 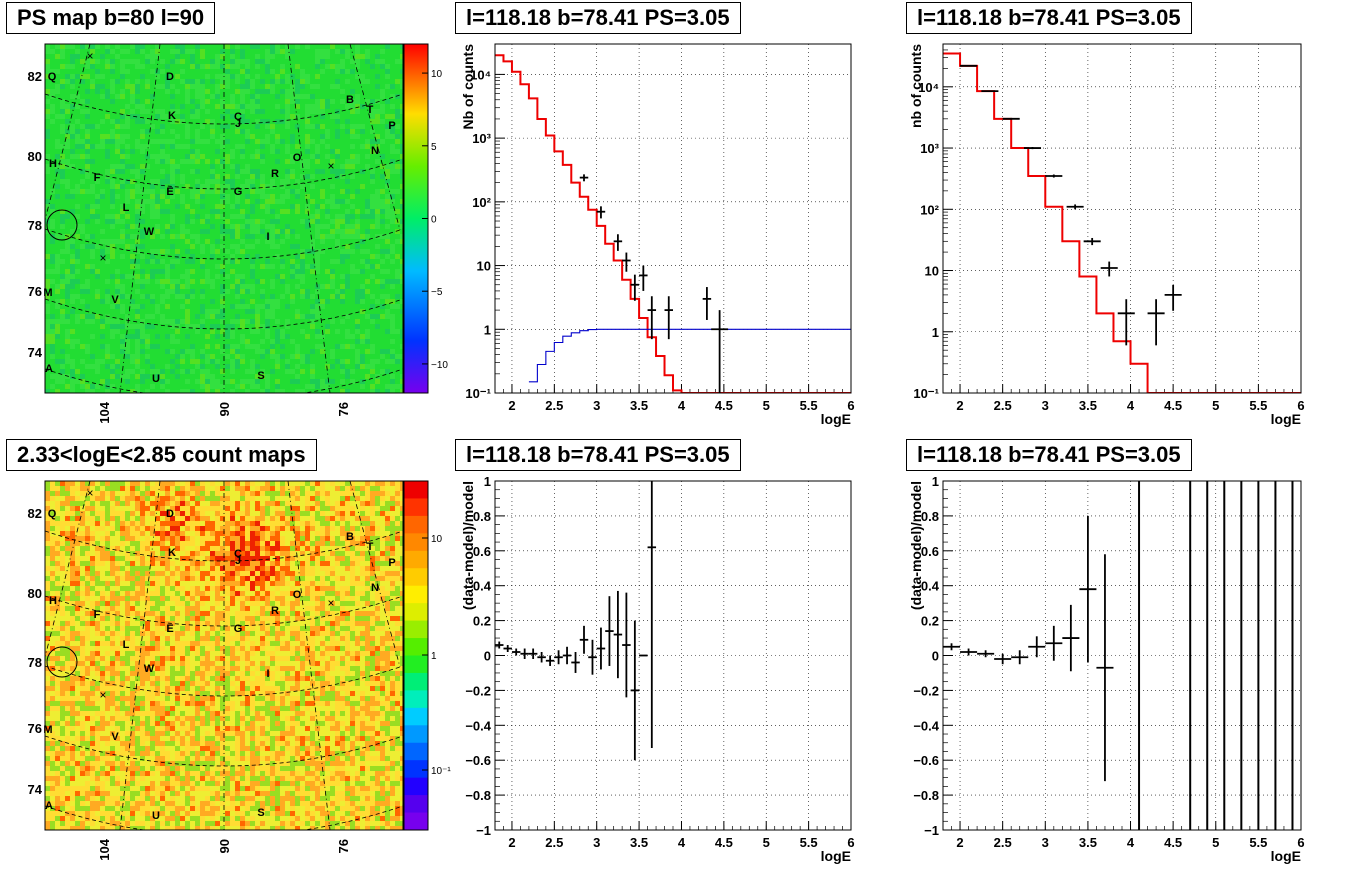 What do you see at coordinates (53, 601) in the screenshot?
I see `source-label: H` at bounding box center [53, 601].